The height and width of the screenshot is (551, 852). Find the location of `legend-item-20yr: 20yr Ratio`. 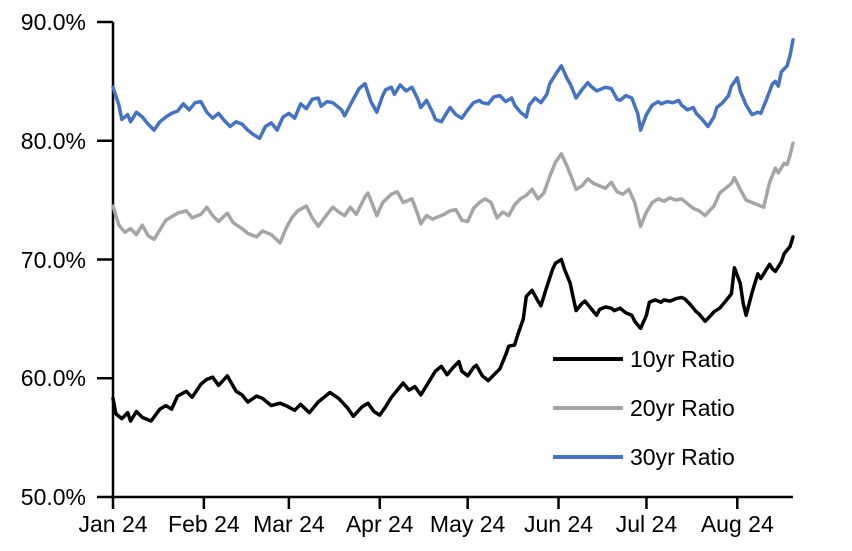

legend-item-20yr: 20yr Ratio is located at coordinates (673, 417).